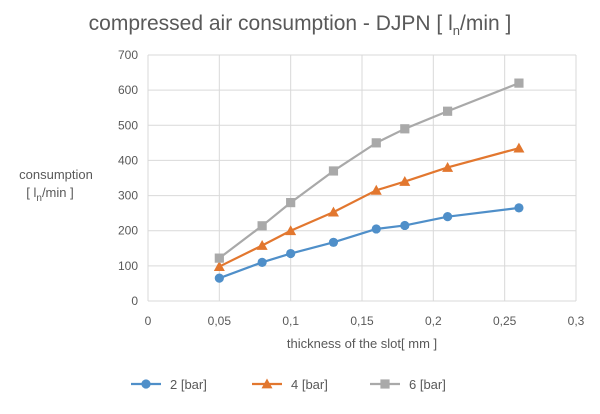 This screenshot has width=600, height=414. I want to click on x-axis-ticks: 0 0,05 0,1 0,15 0,2 0,25 0,3, so click(365, 321).